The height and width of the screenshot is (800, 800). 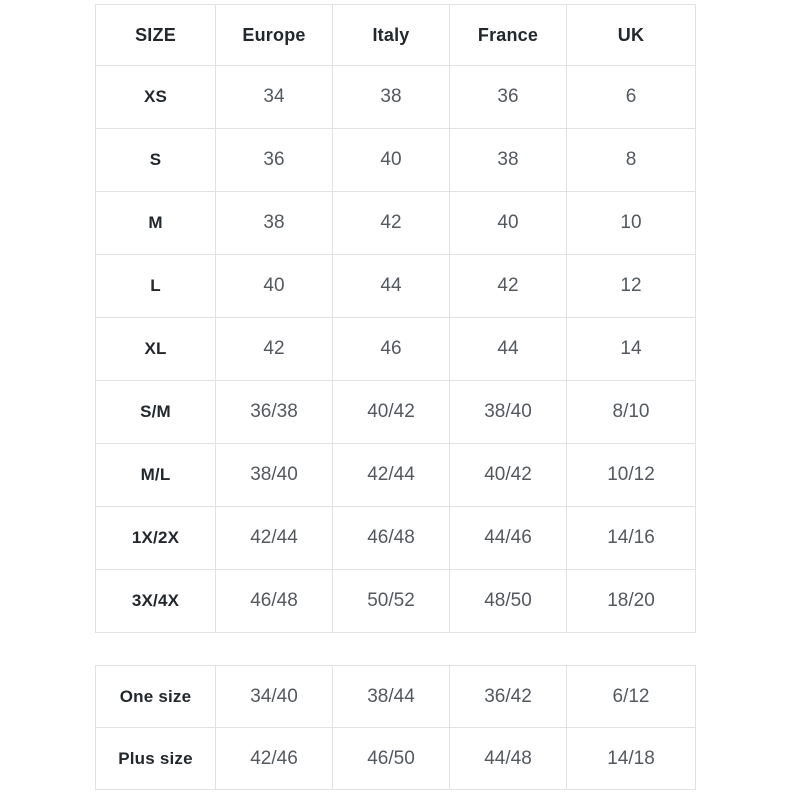 What do you see at coordinates (391, 223) in the screenshot?
I see `italy-value: 42` at bounding box center [391, 223].